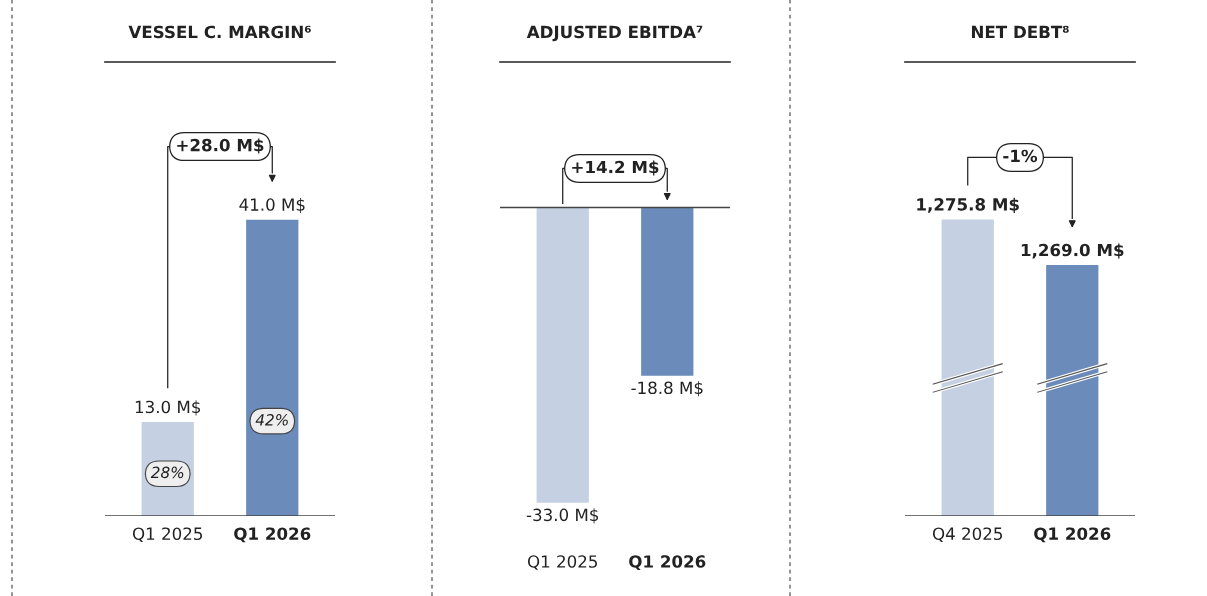 The width and height of the screenshot is (1207, 596). I want to click on x-tick-label: Q4 2025, so click(967, 534).